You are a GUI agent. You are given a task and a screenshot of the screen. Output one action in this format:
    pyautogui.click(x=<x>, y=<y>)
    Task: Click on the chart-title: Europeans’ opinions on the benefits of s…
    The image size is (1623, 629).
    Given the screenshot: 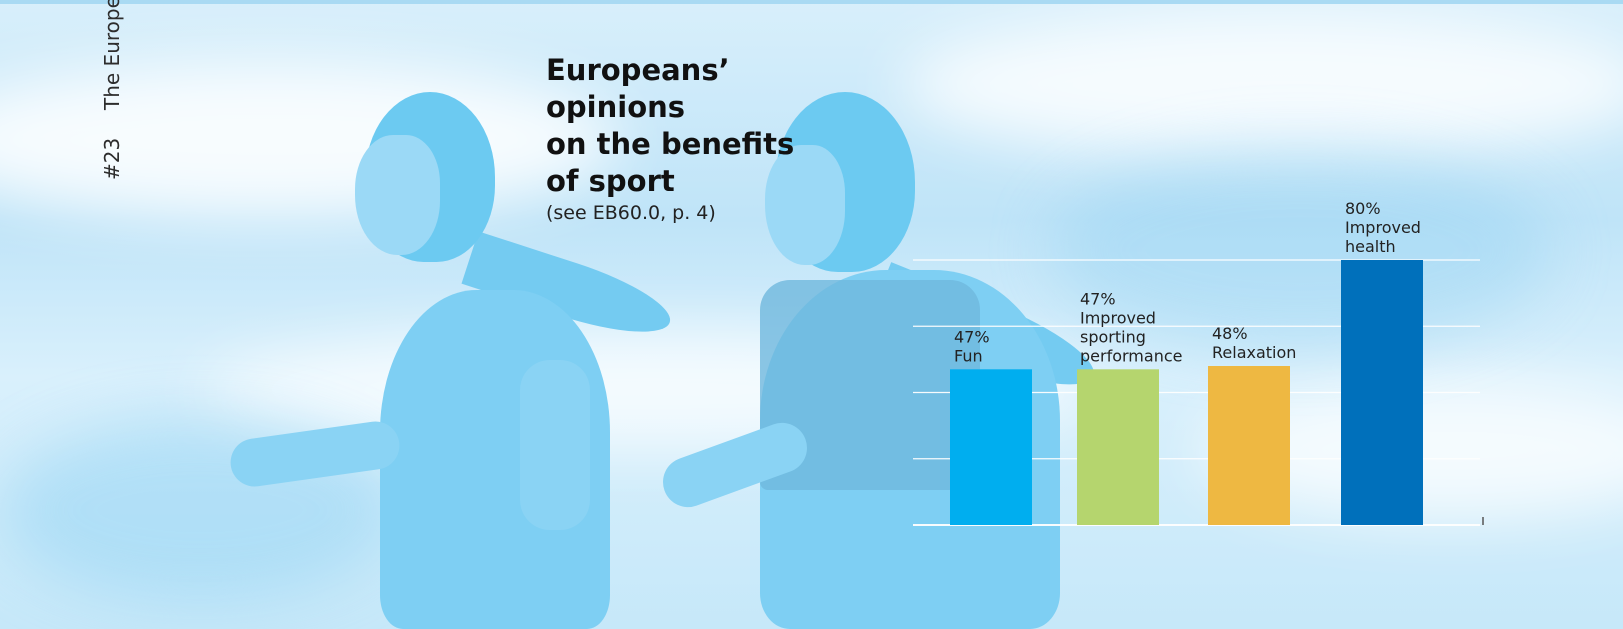 What is the action you would take?
    pyautogui.click(x=706, y=126)
    